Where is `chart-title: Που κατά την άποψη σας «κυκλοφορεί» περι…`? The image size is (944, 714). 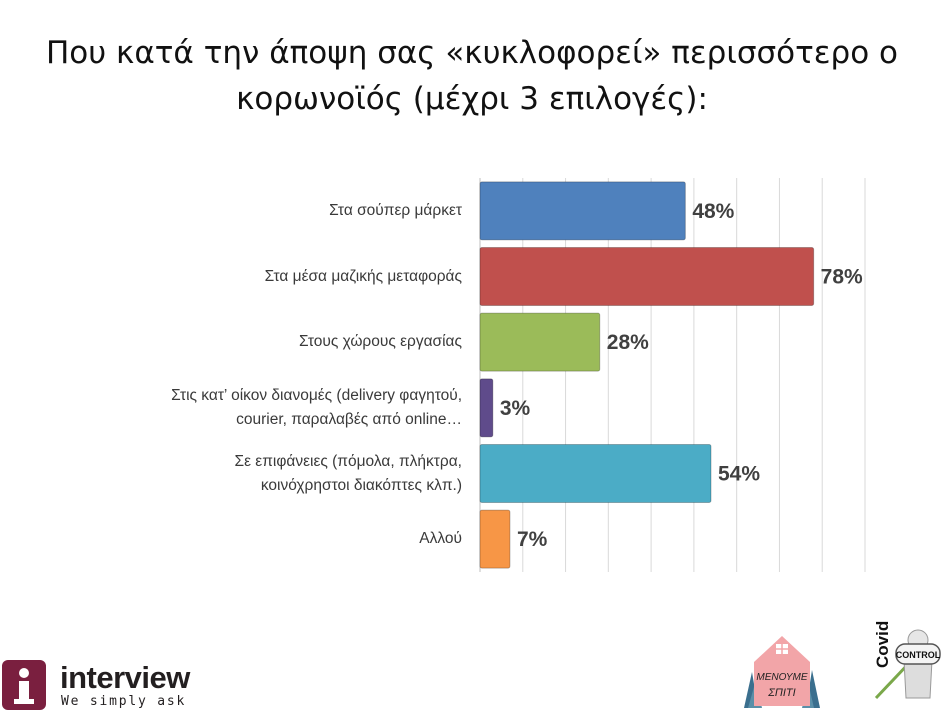
chart-title: Που κατά την άποψη σας «κυκλοφορεί» περι… is located at coordinates (472, 76).